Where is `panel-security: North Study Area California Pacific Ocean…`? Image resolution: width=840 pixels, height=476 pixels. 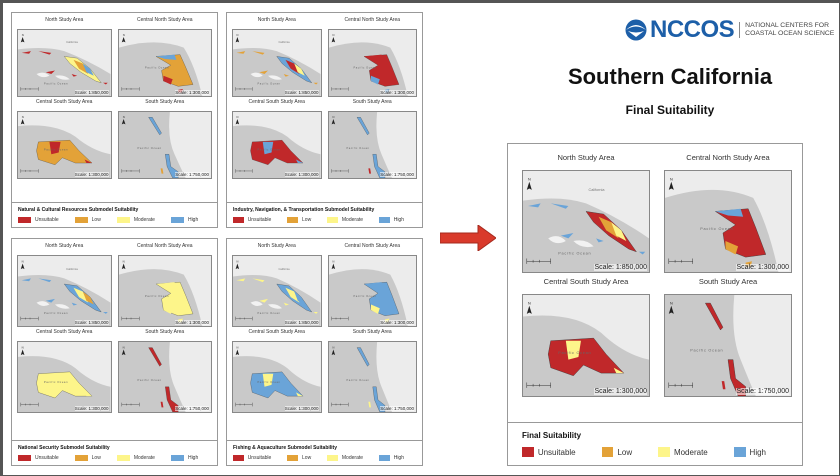
panel-security: North Study Area California Pacific Ocean… is located at coordinates (114, 352).